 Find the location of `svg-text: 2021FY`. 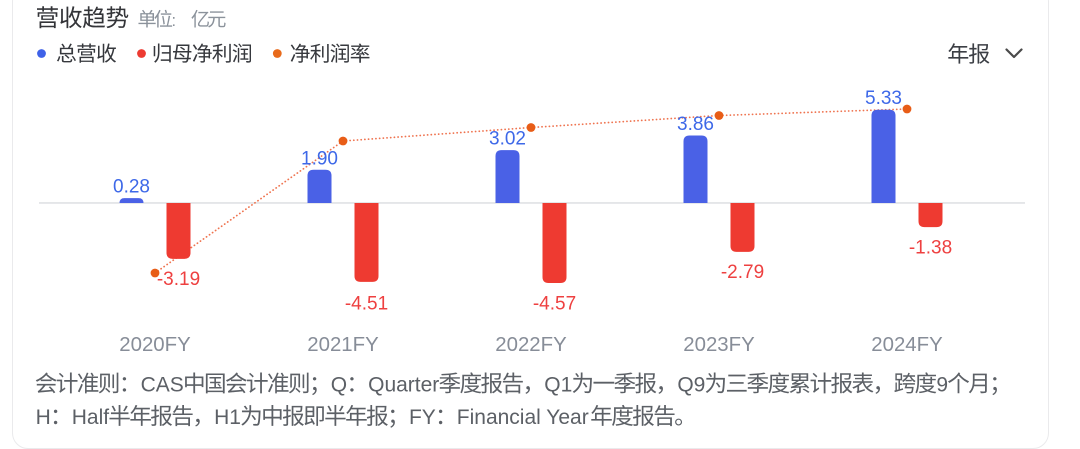

svg-text: 2021FY is located at coordinates (343, 345).